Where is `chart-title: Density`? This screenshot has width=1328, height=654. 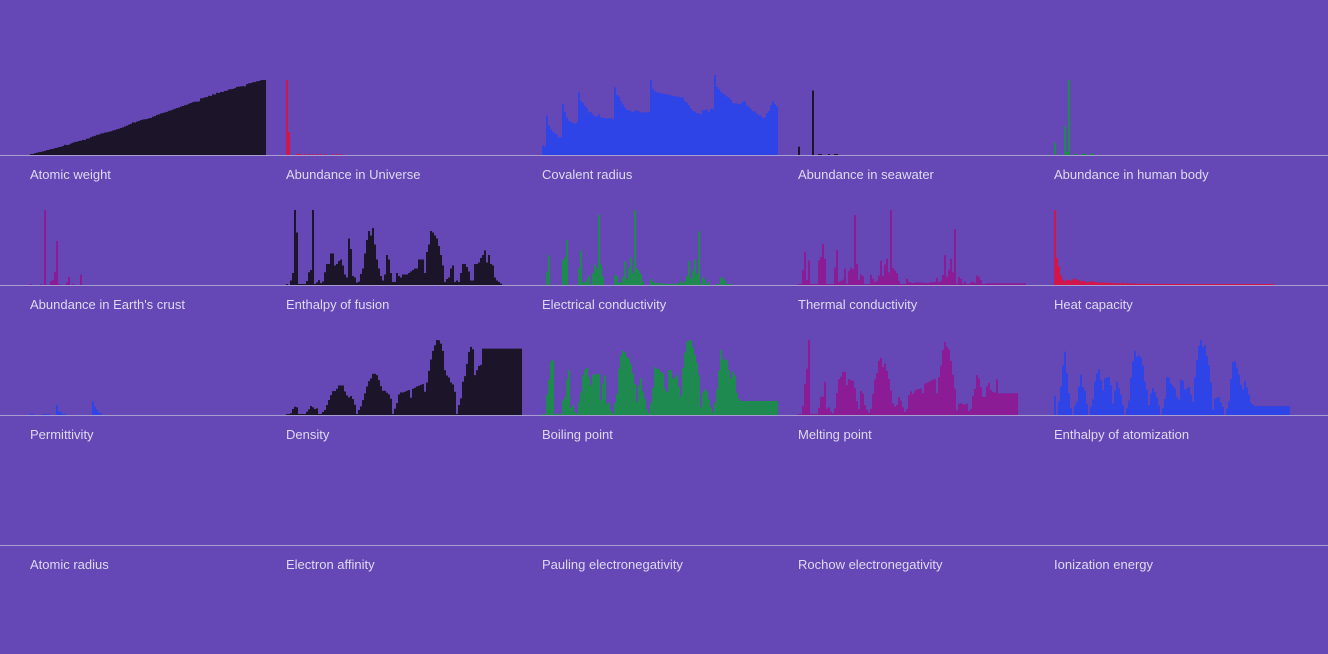 chart-title: Density is located at coordinates (308, 434).